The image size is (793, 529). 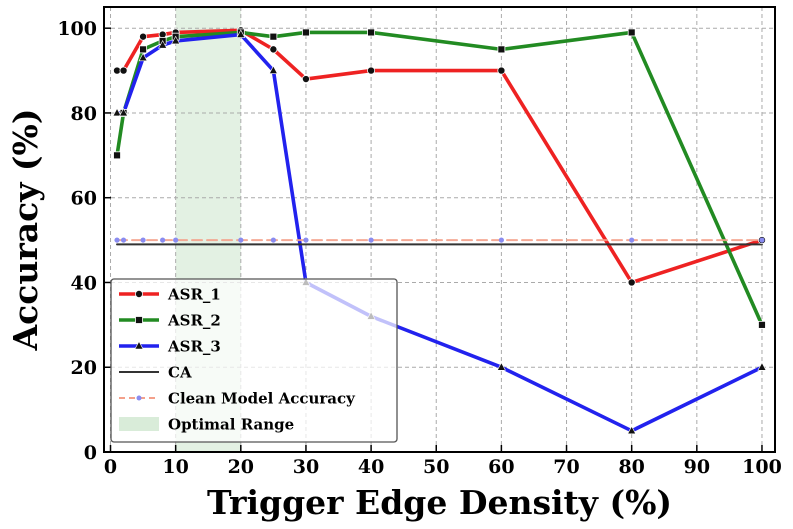 I want to click on x-tick-label: 70, so click(x=566, y=467).